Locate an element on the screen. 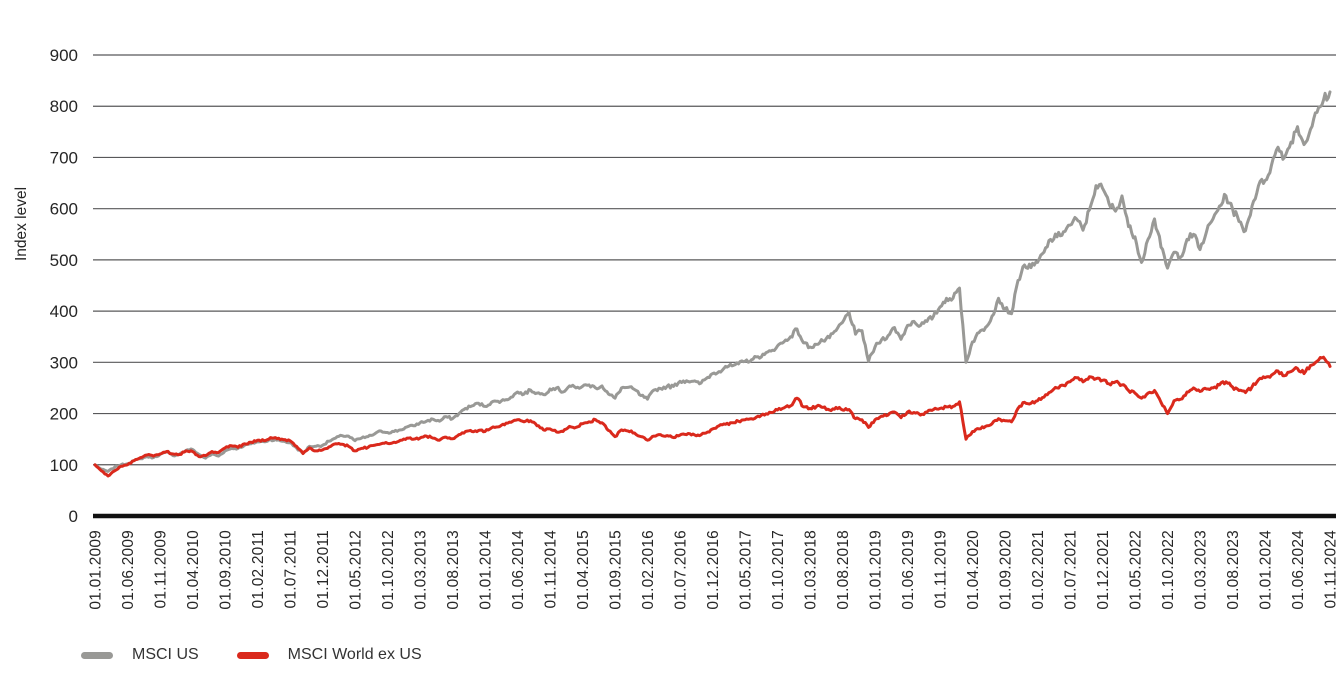 The image size is (1342, 676). x-tick-label: 01.05.2017 is located at coordinates (746, 570).